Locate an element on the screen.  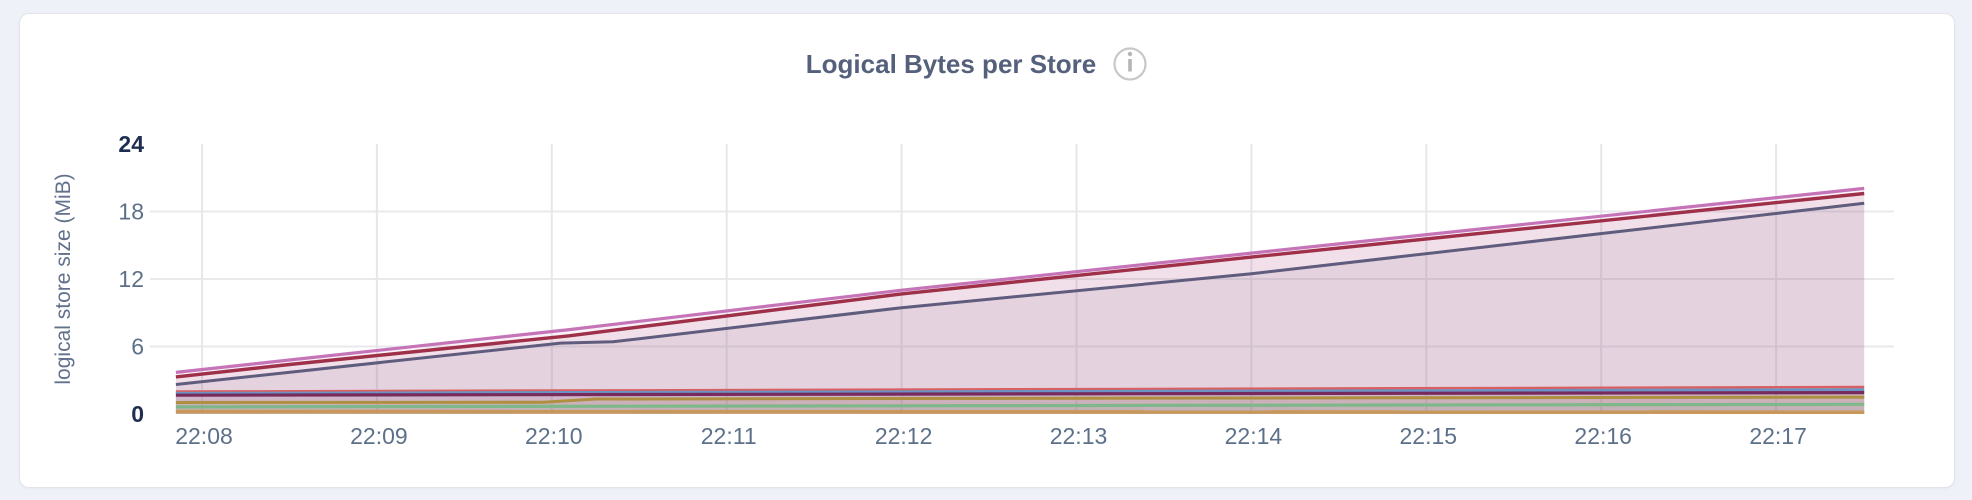
svg-text: 0 is located at coordinates (137, 414).